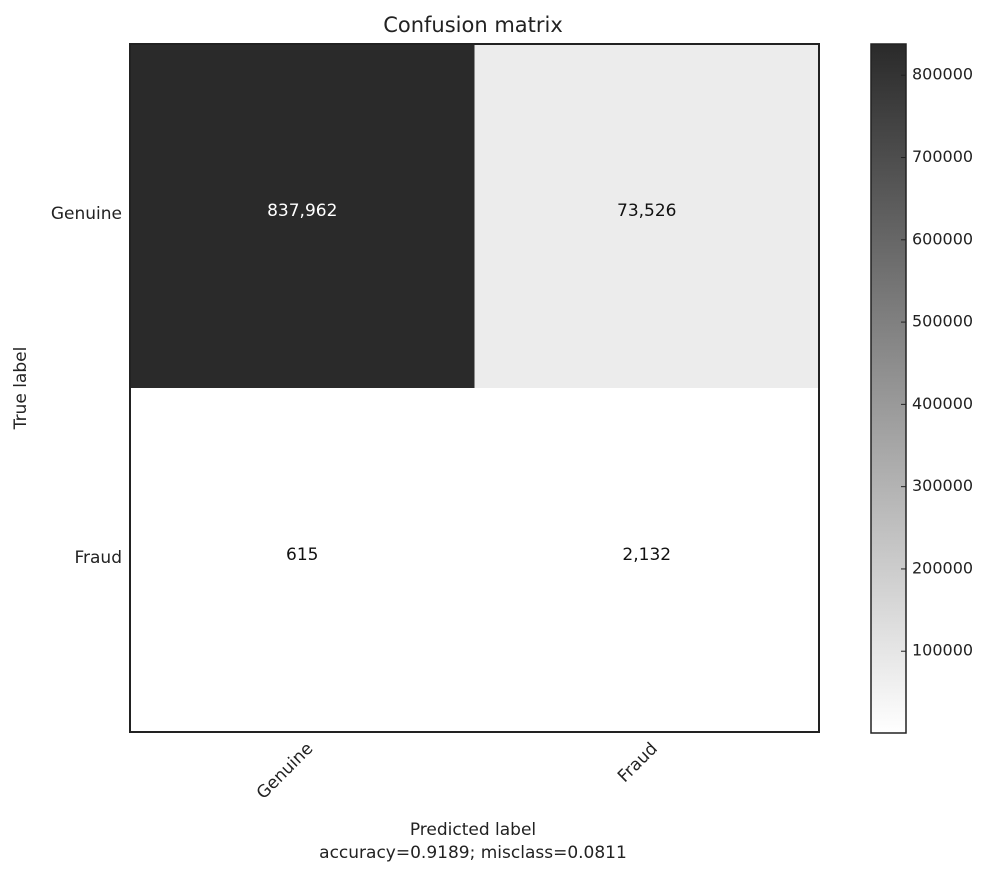  What do you see at coordinates (646, 555) in the screenshot?
I see `cell-value-label: 2,132` at bounding box center [646, 555].